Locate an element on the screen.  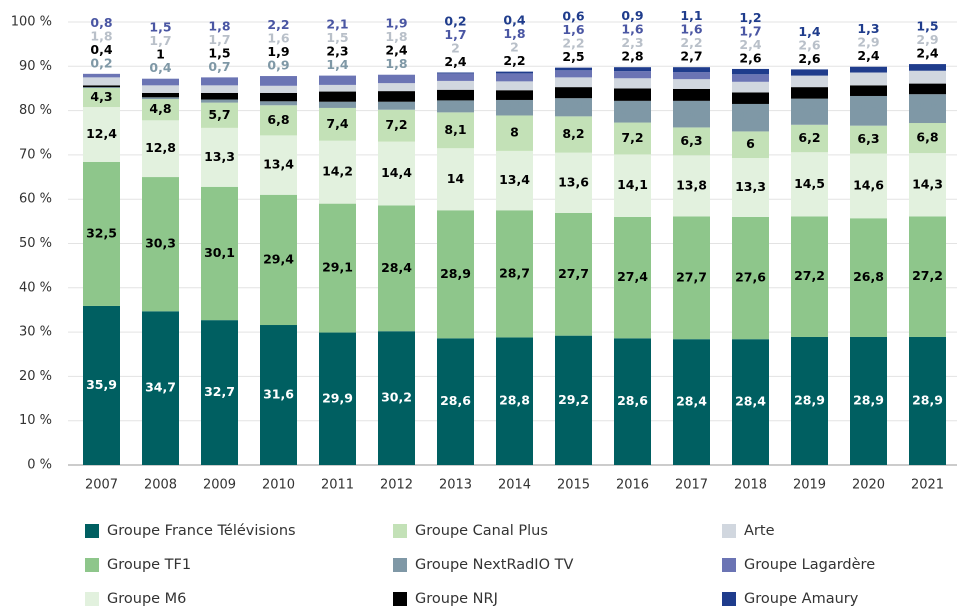
value-label: 8,2 is located at coordinates (573, 133).